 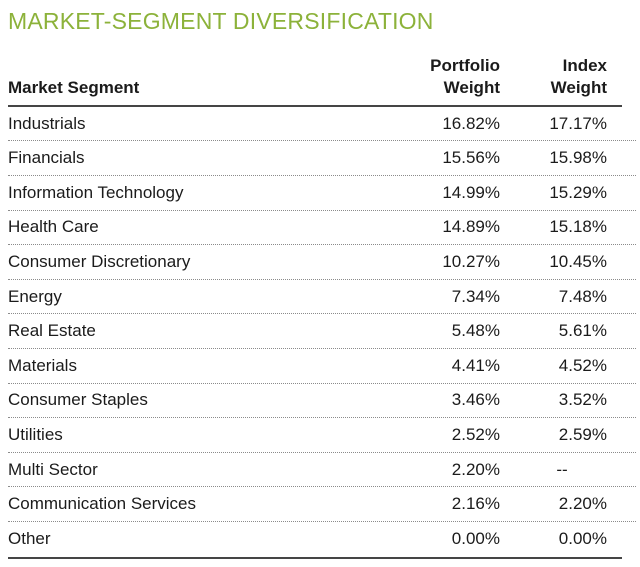 What do you see at coordinates (47, 123) in the screenshot?
I see `segment-name: Industrials` at bounding box center [47, 123].